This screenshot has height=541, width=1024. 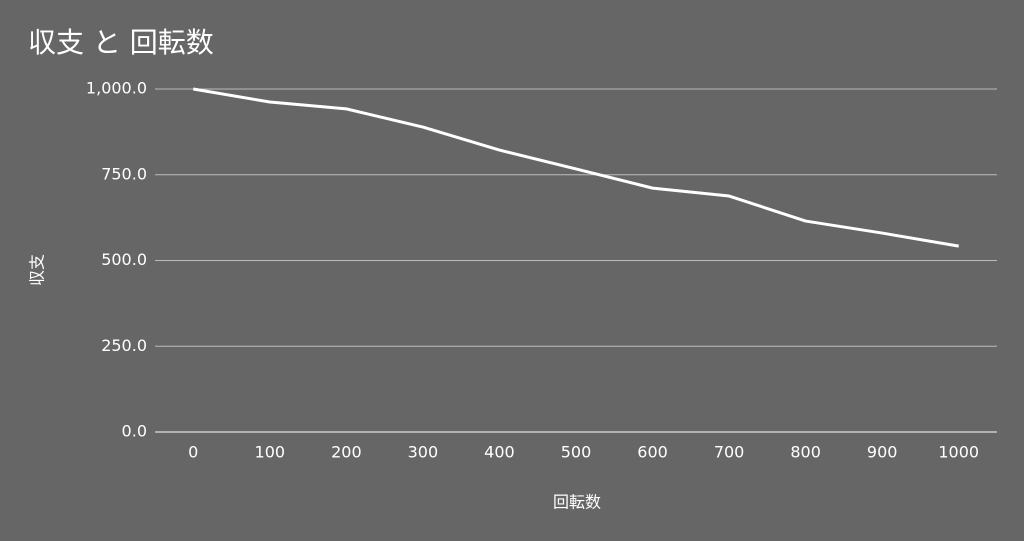 What do you see at coordinates (423, 452) in the screenshot?
I see `x-tick-label: 300` at bounding box center [423, 452].